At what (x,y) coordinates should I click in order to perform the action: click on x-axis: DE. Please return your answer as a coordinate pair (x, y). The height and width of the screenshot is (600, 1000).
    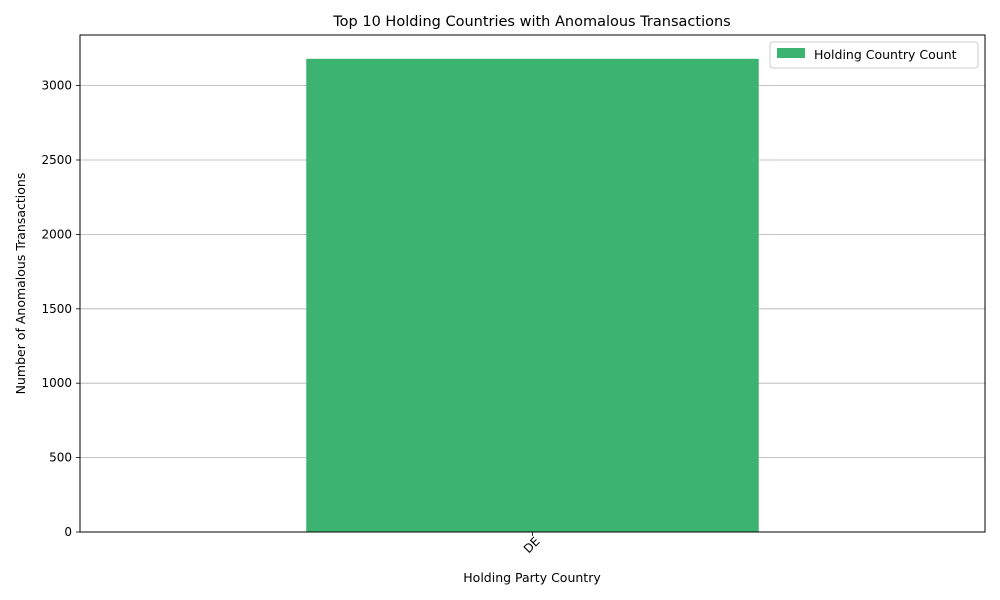
    Looking at the image, I should click on (532, 544).